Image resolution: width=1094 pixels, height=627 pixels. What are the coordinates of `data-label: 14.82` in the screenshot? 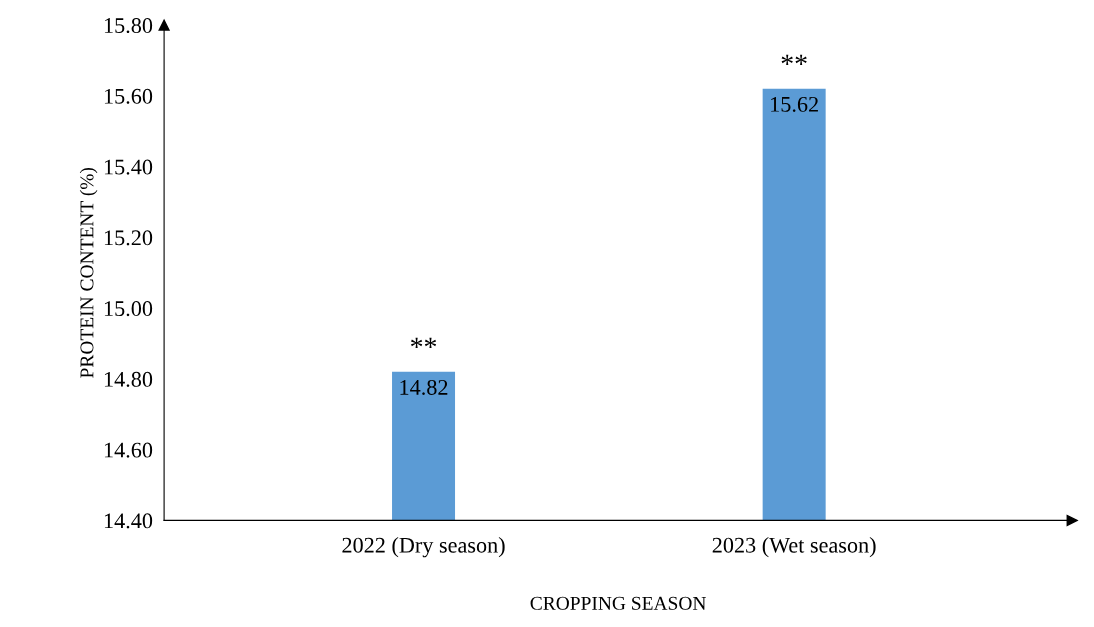 It's located at (424, 387).